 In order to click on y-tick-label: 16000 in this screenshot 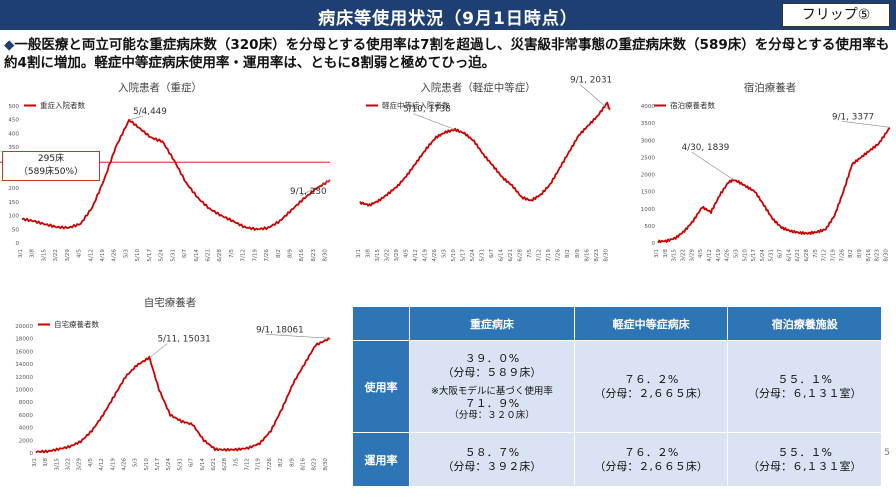, I will do `click(24, 352)`.